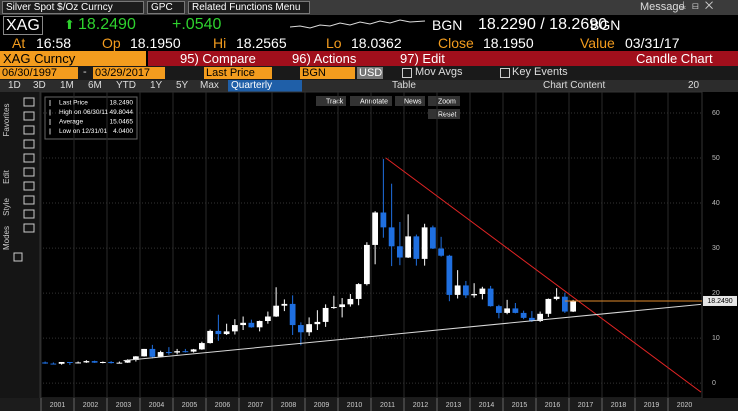 This screenshot has width=738, height=411. Describe the element at coordinates (508, 43) in the screenshot. I see `stat-value: 18.1950` at that location.